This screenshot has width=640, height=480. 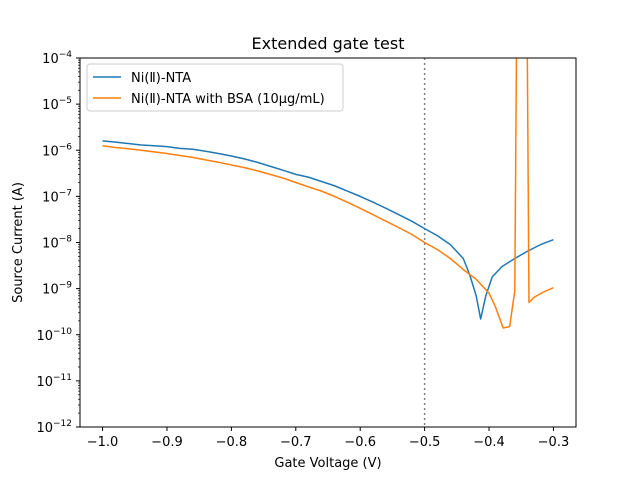 I want to click on legend: Ni(Ⅱ)-NTA Ni(Ⅱ)-NTA with BSA (10µg/mL), so click(x=215, y=87).